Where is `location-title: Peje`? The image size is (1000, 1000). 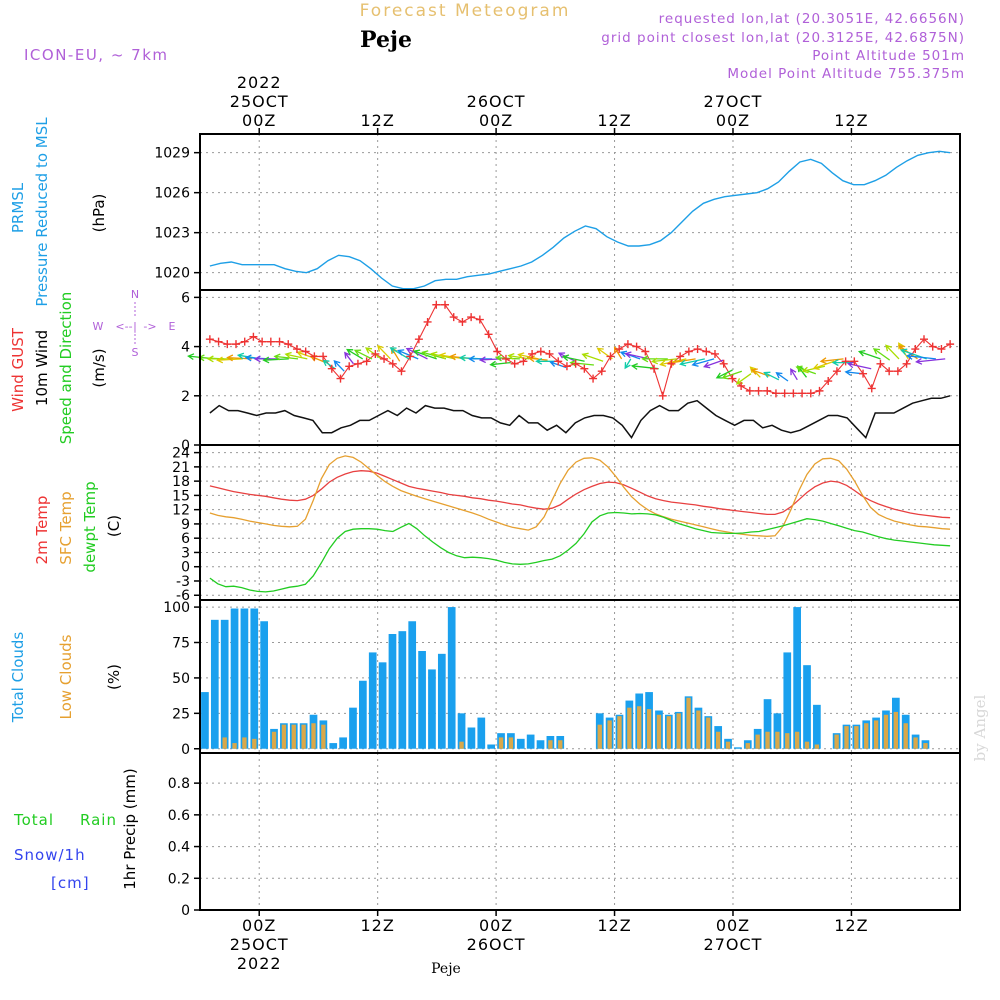
location-title: Peje is located at coordinates (386, 40).